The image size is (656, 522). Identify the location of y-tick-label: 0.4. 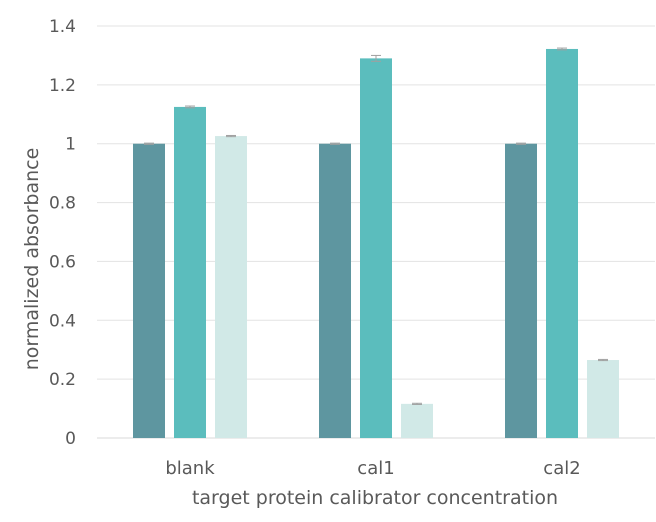
(62, 321).